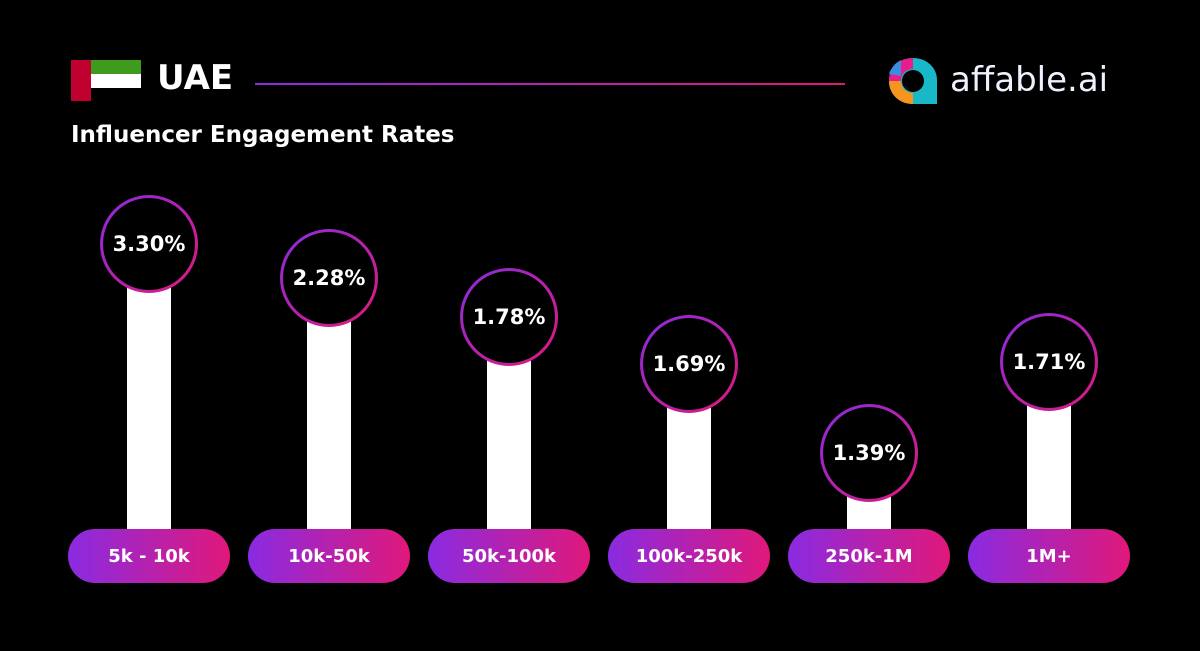  I want to click on bar, so click(149, 386).